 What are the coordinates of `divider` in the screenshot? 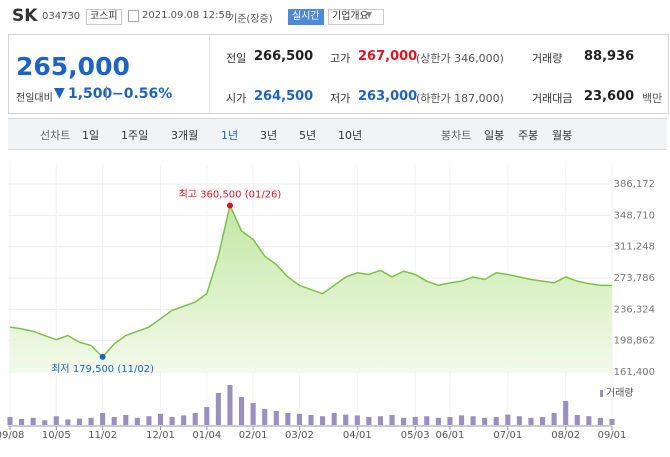 It's located at (209, 74).